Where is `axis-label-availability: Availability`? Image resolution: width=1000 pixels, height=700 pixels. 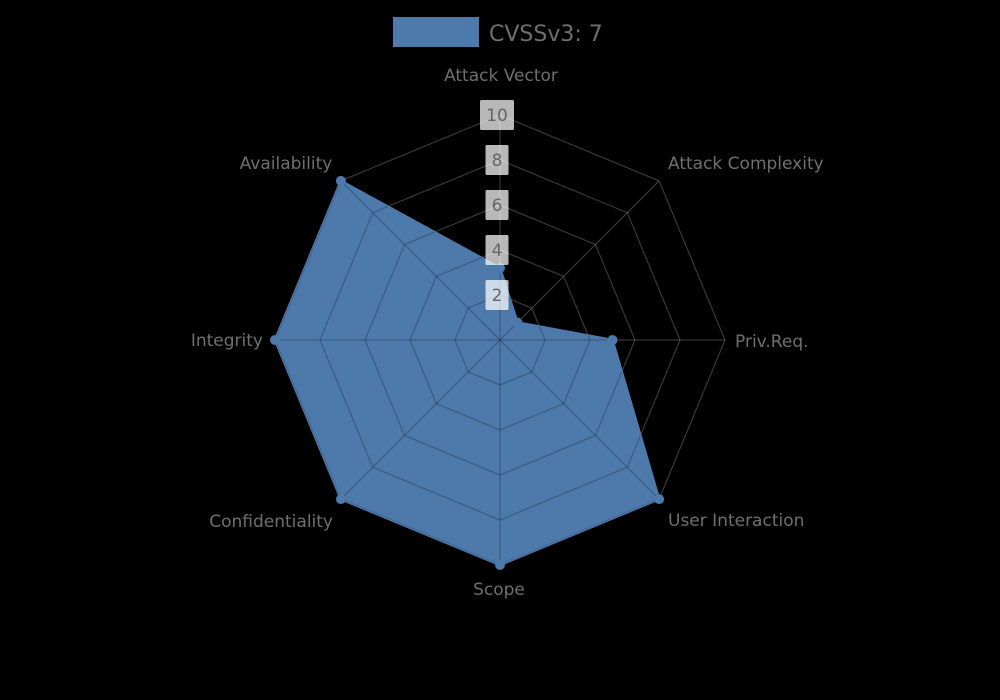 axis-label-availability: Availability is located at coordinates (286, 164).